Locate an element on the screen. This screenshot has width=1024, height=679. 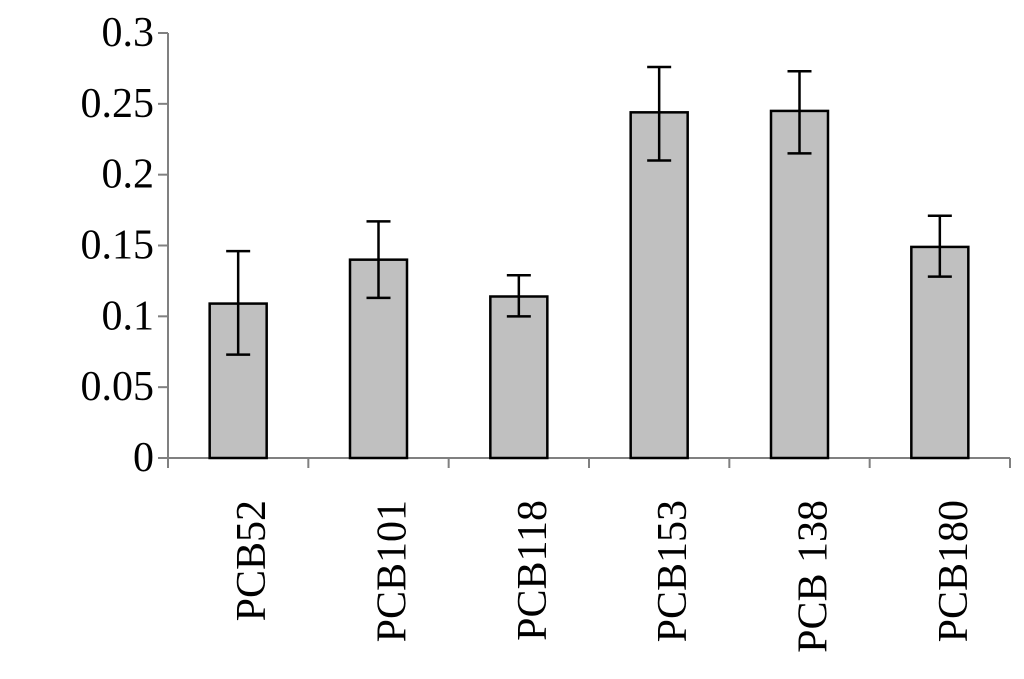
x-tick-label: PCB101 is located at coordinates (393, 571).